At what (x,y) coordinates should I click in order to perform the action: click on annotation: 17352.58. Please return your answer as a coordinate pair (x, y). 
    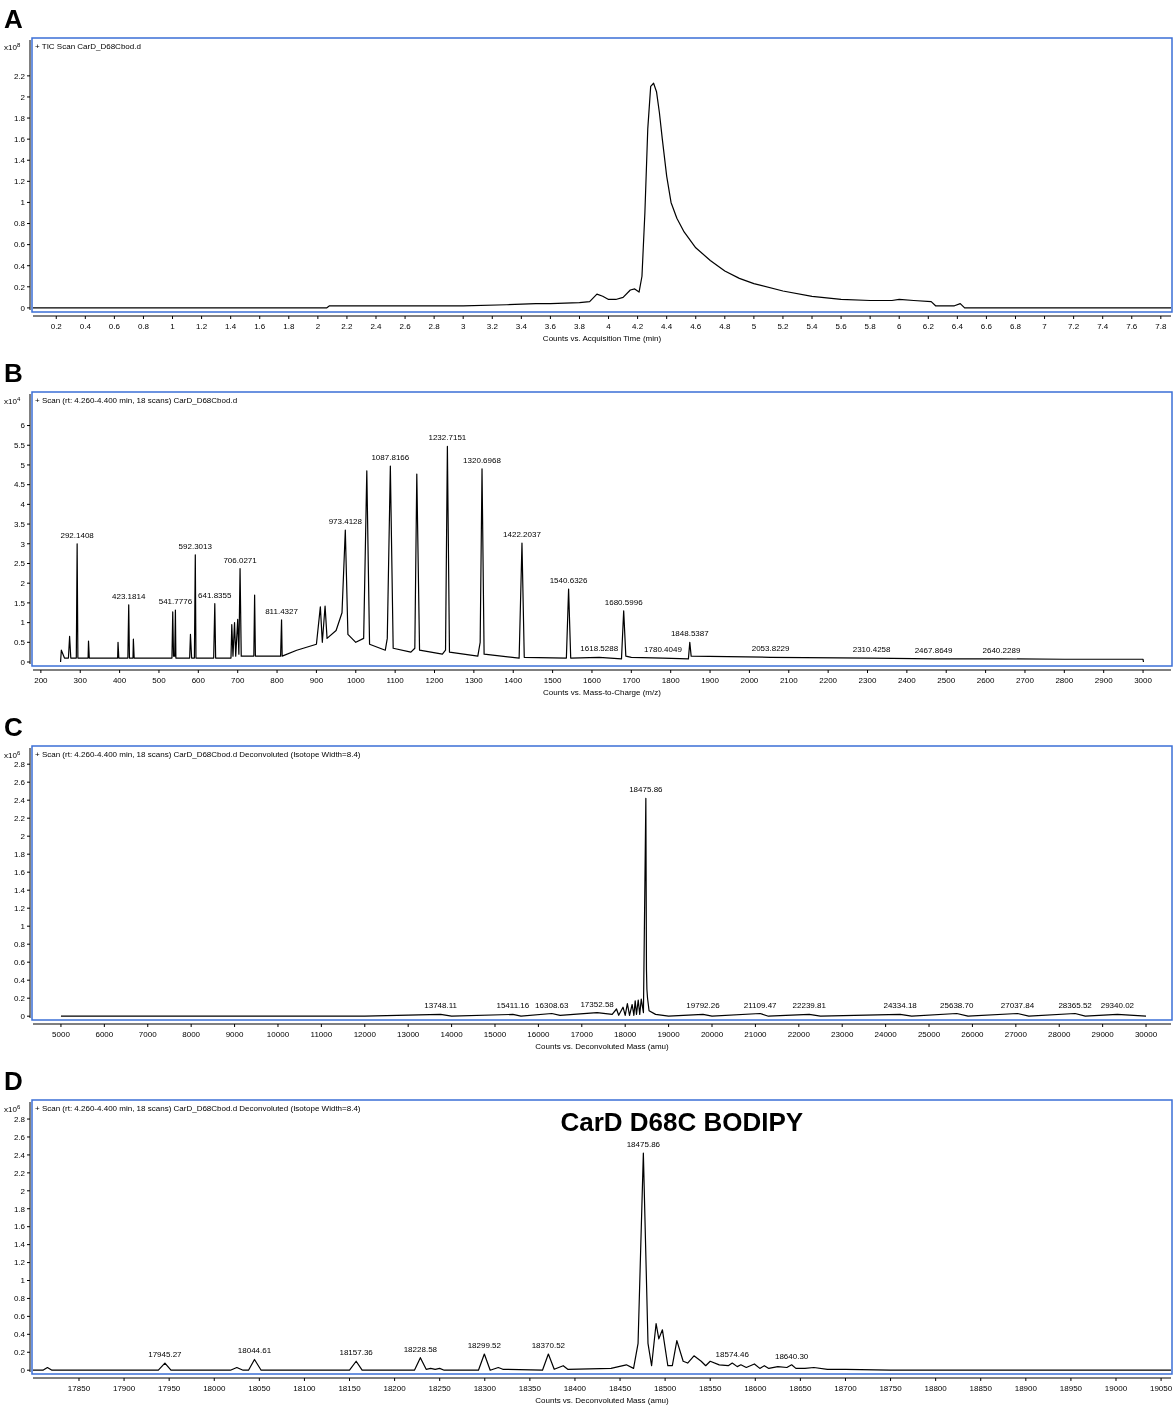
    Looking at the image, I should click on (597, 1004).